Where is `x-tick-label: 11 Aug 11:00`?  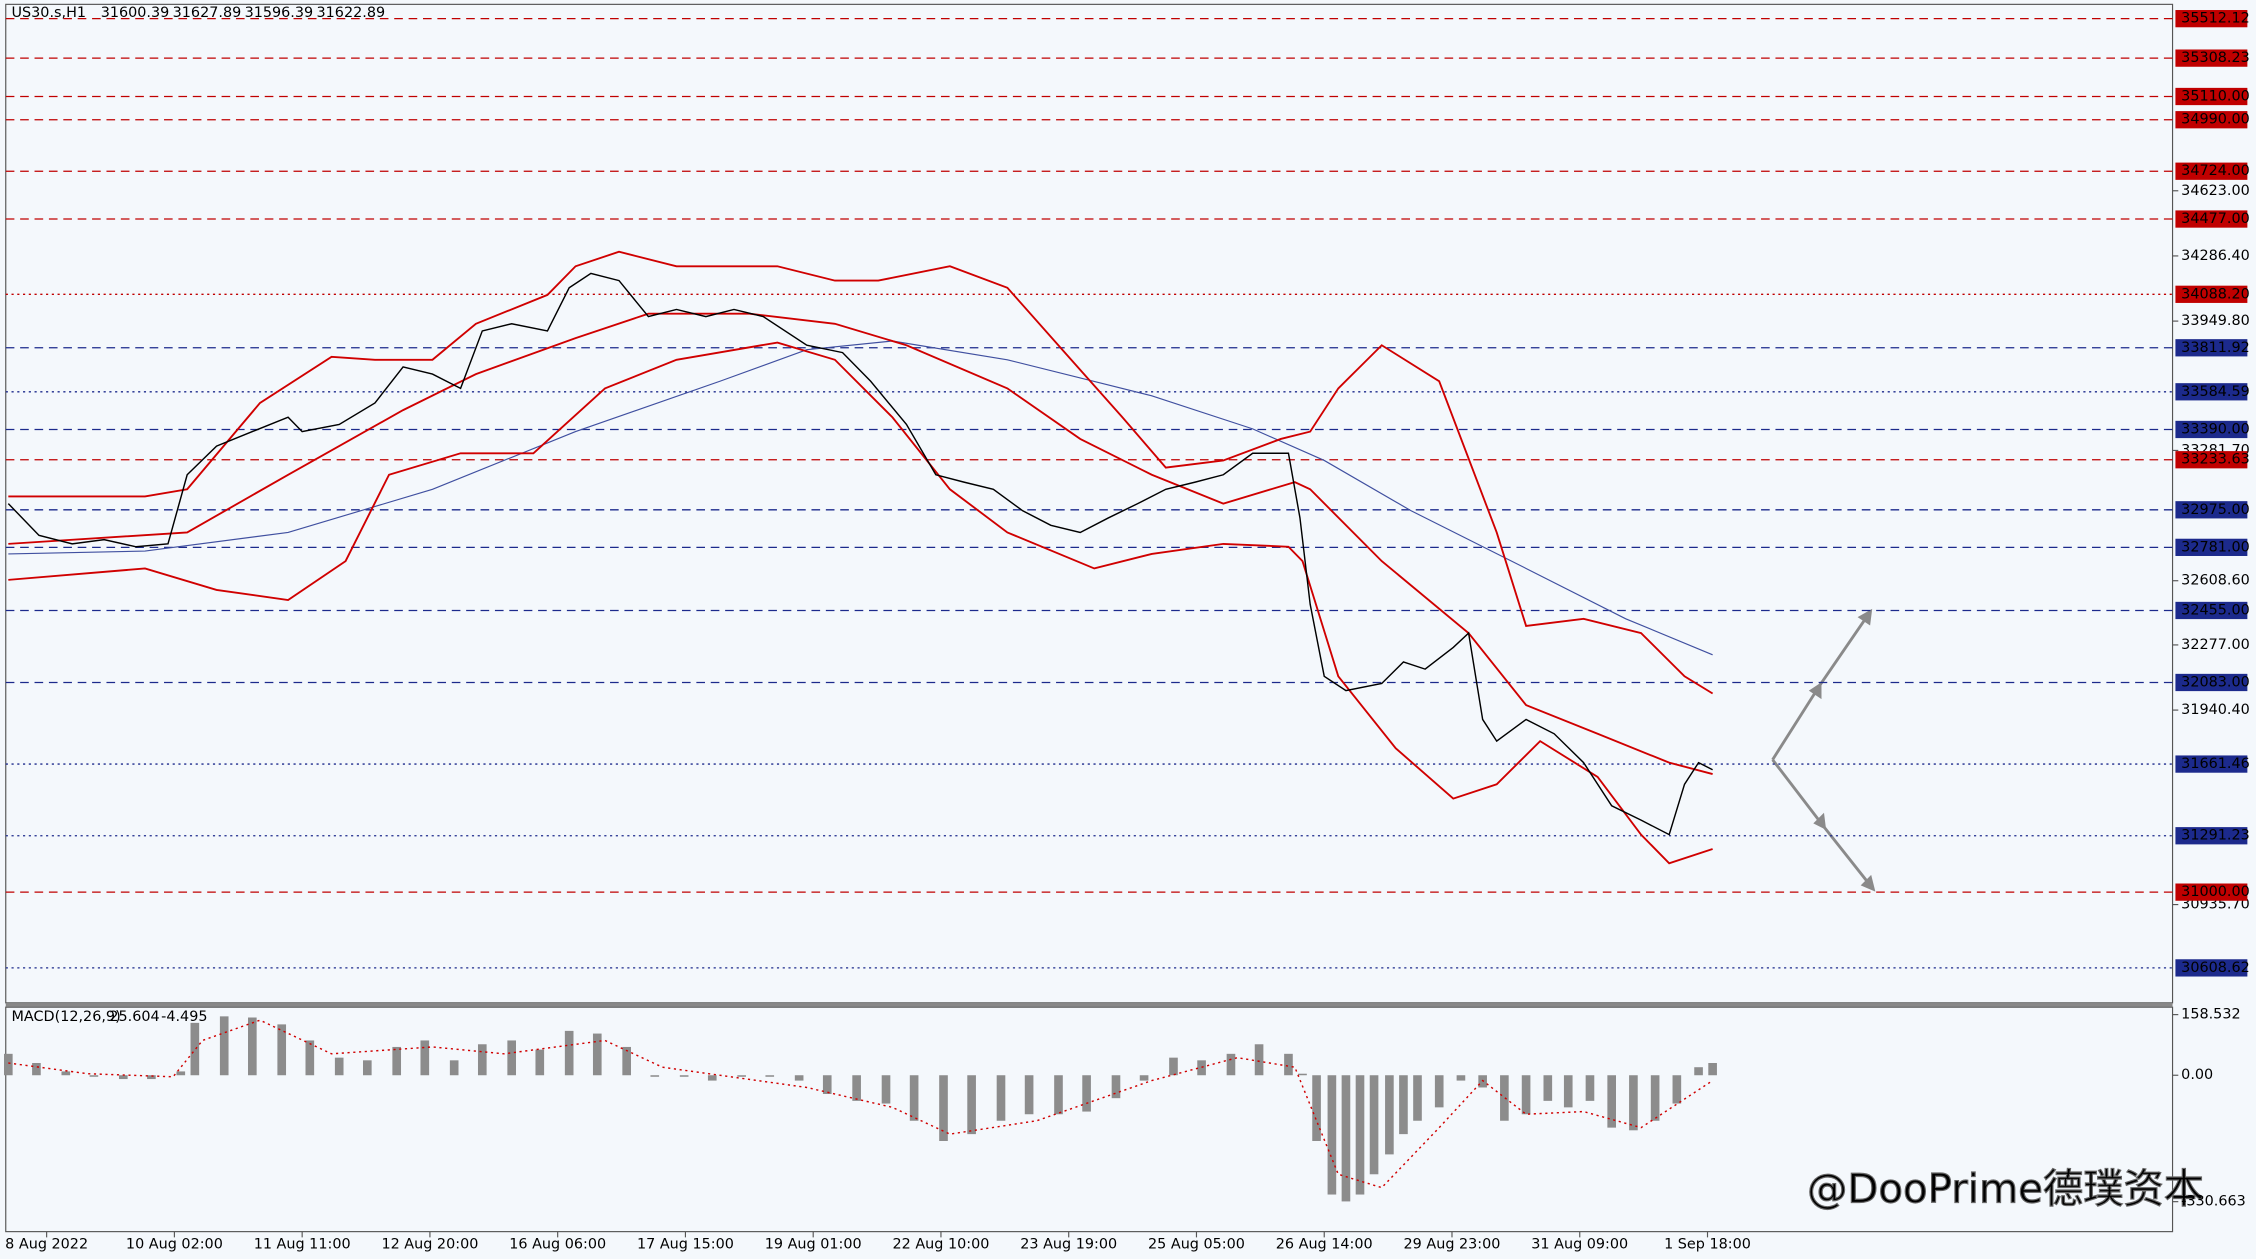
x-tick-label: 11 Aug 11:00 is located at coordinates (302, 1245).